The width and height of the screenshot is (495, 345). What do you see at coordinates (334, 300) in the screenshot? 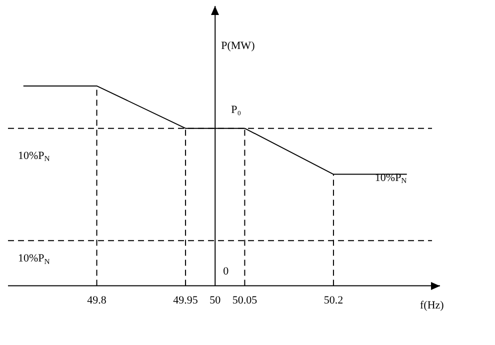
I see `x-tick-label: 50.2` at bounding box center [334, 300].